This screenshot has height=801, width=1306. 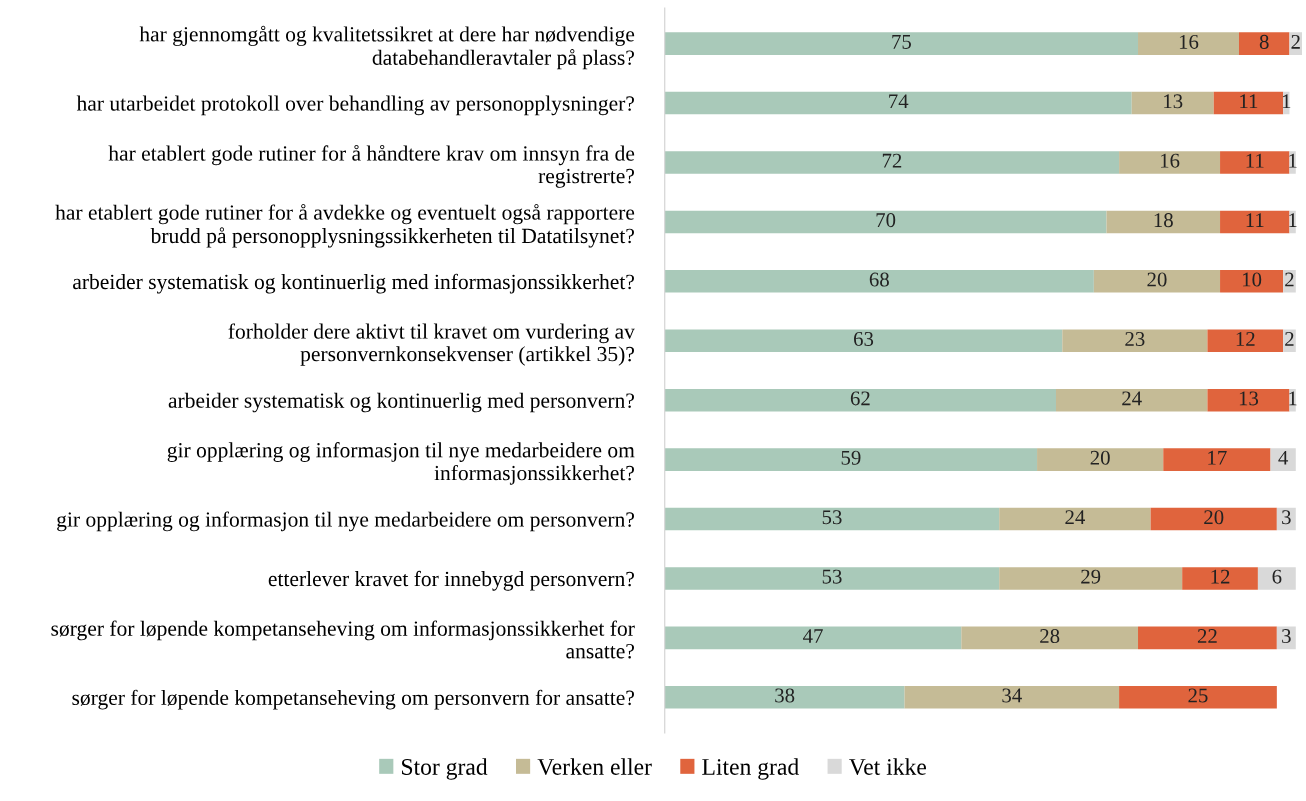 I want to click on y-tick-label: arbeider systematisk og kontinuerlig med personvern?, so click(x=401, y=402).